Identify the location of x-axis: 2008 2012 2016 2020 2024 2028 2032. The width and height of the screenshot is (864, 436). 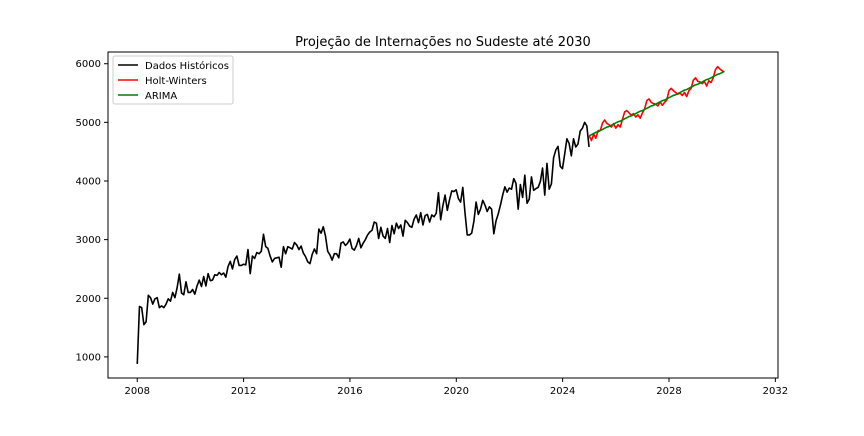
(456, 387).